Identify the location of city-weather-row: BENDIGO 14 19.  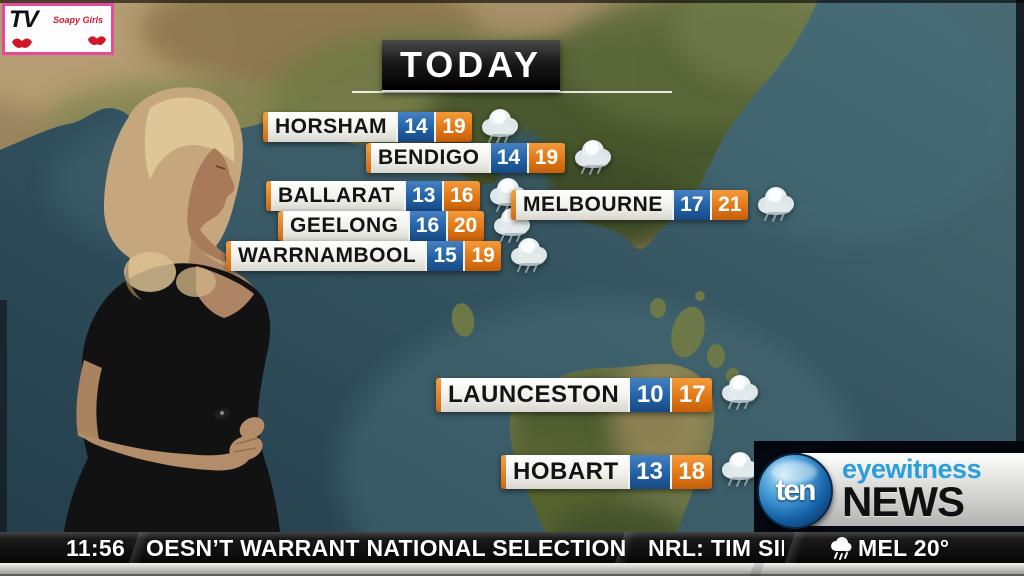
(491, 157).